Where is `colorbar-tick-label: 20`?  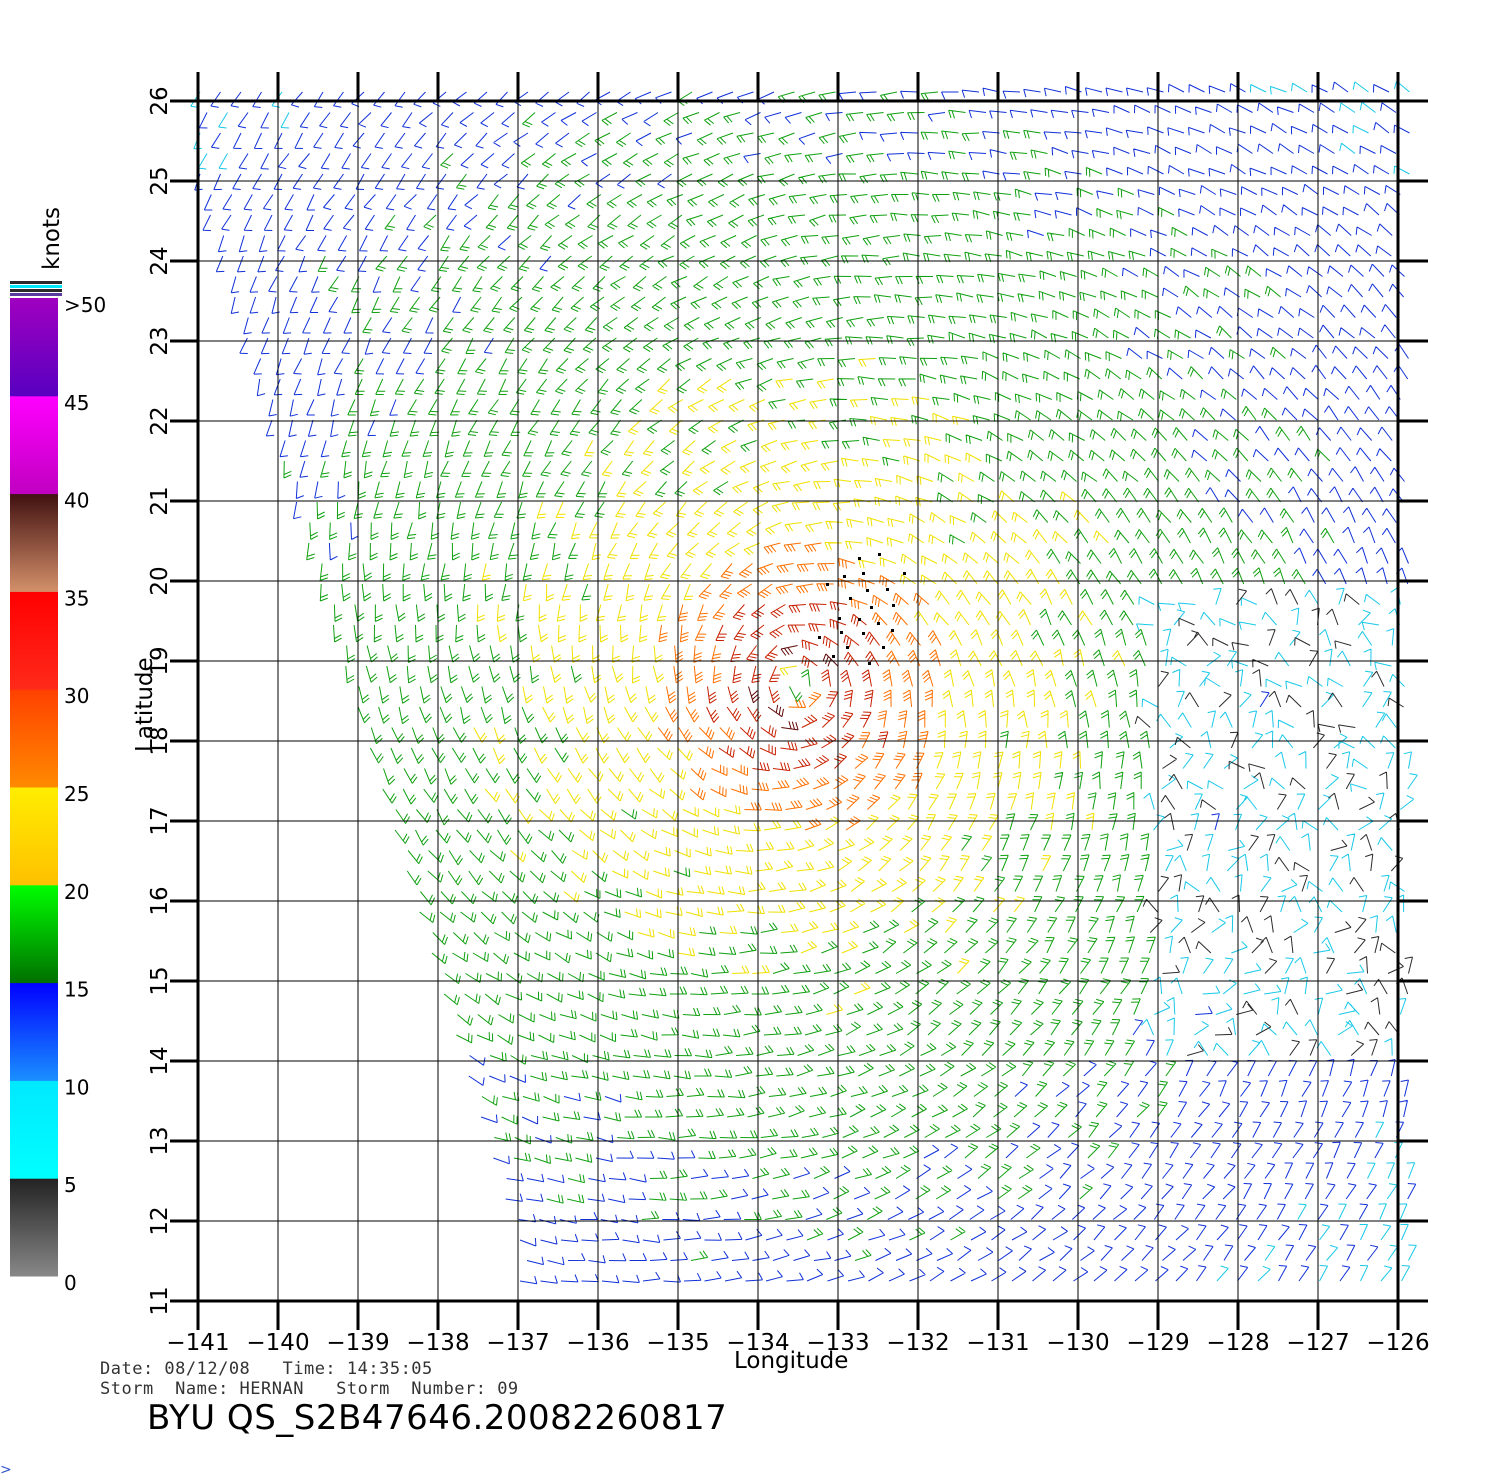 colorbar-tick-label: 20 is located at coordinates (76, 892).